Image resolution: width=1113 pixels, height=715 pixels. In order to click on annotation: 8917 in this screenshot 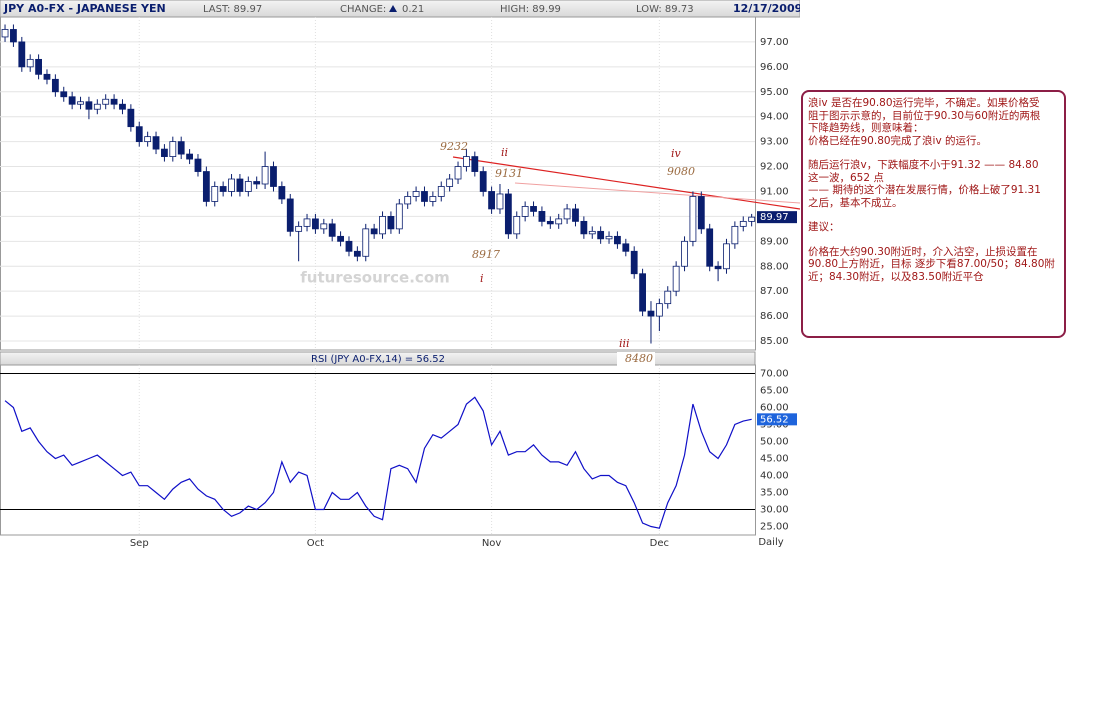, I will do `click(486, 254)`.